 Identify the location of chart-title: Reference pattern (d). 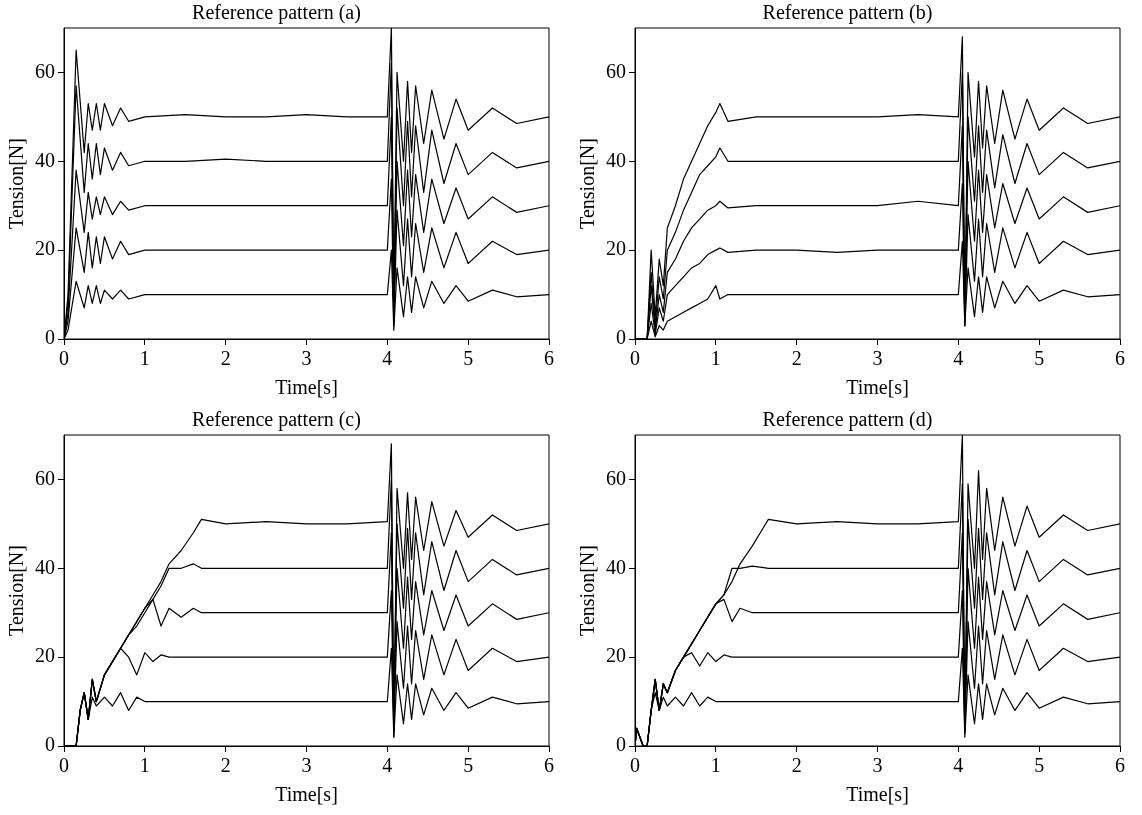
(847, 420).